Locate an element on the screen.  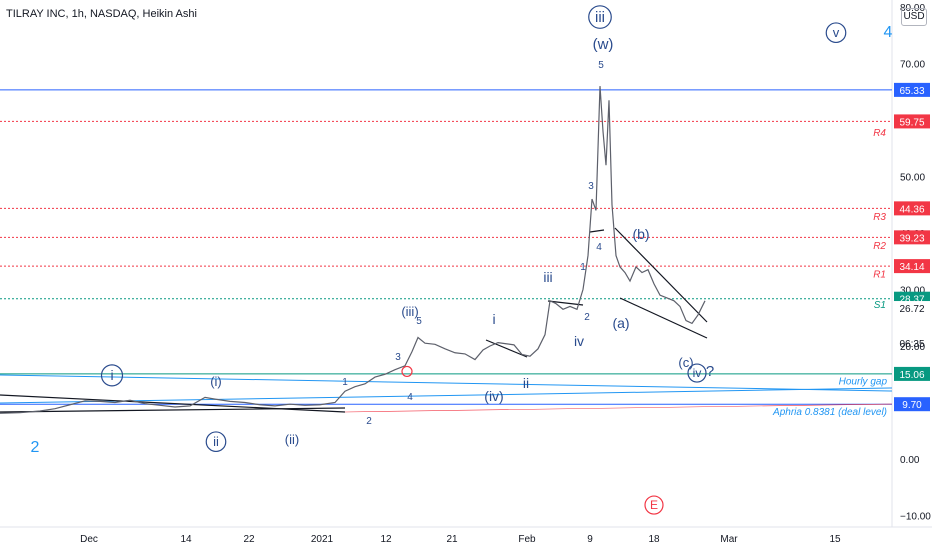
level-side-label: R1 is located at coordinates (879, 275).